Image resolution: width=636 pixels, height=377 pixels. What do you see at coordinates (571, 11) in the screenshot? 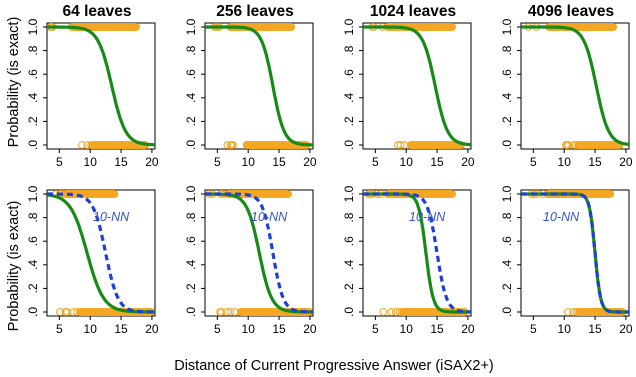
I see `column-title: 4096 leaves` at bounding box center [571, 11].